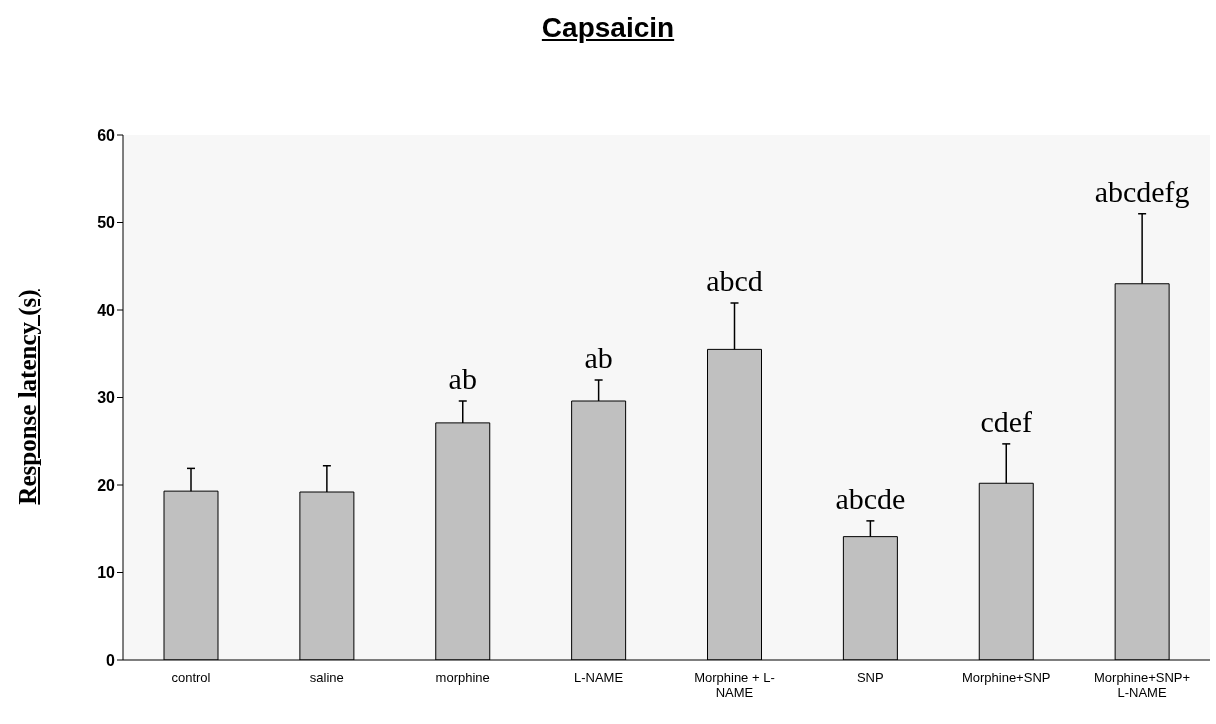 This screenshot has width=1216, height=724. I want to click on chart-title: Capsaicin, so click(608, 28).